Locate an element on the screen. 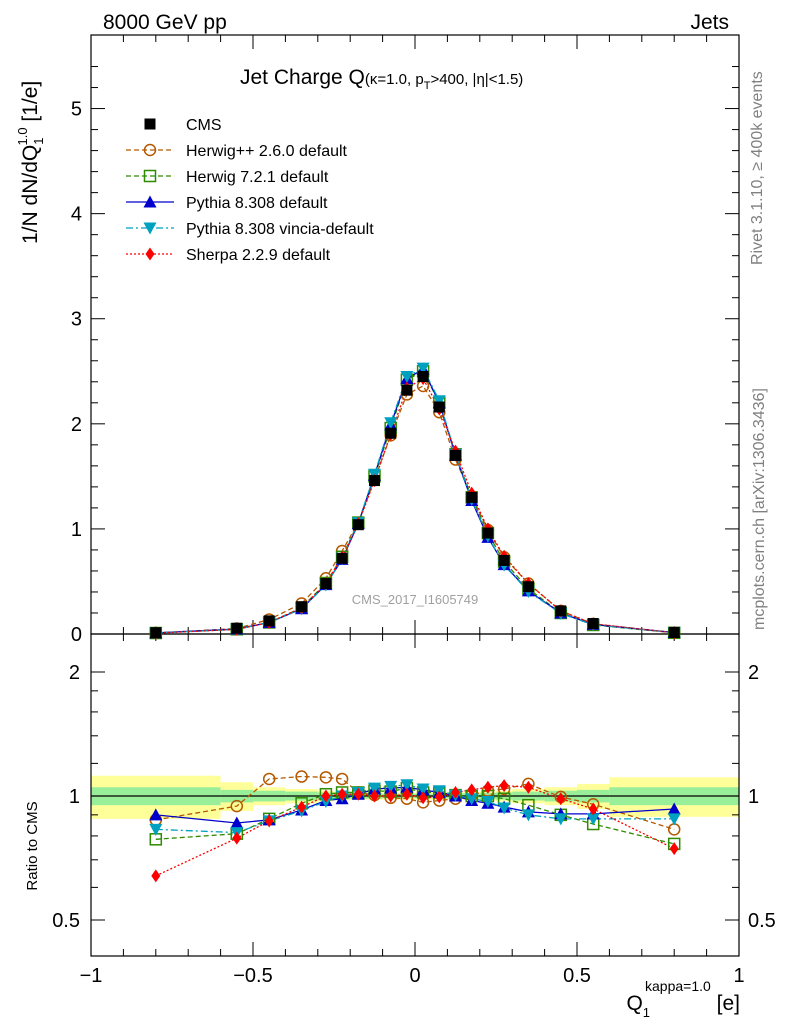 The width and height of the screenshot is (786, 1024). y-tick-label-ratio-right: 2 is located at coordinates (753, 673).